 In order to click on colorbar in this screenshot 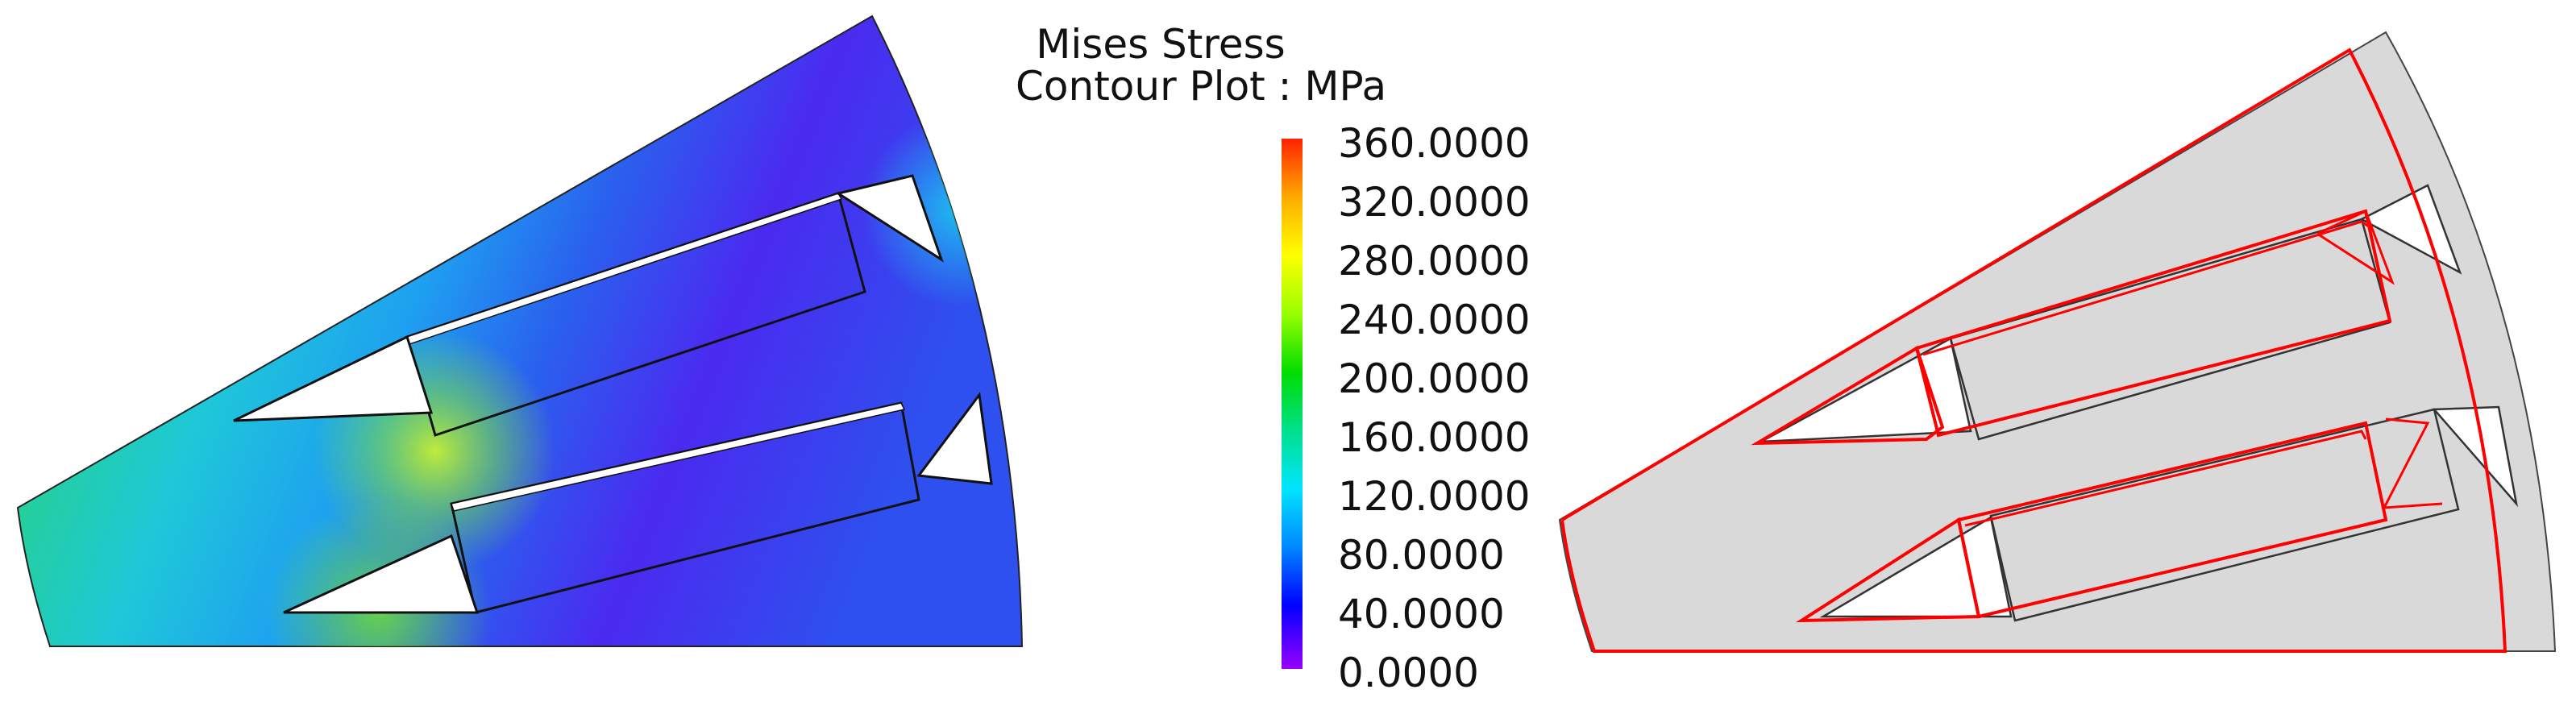, I will do `click(1292, 404)`.